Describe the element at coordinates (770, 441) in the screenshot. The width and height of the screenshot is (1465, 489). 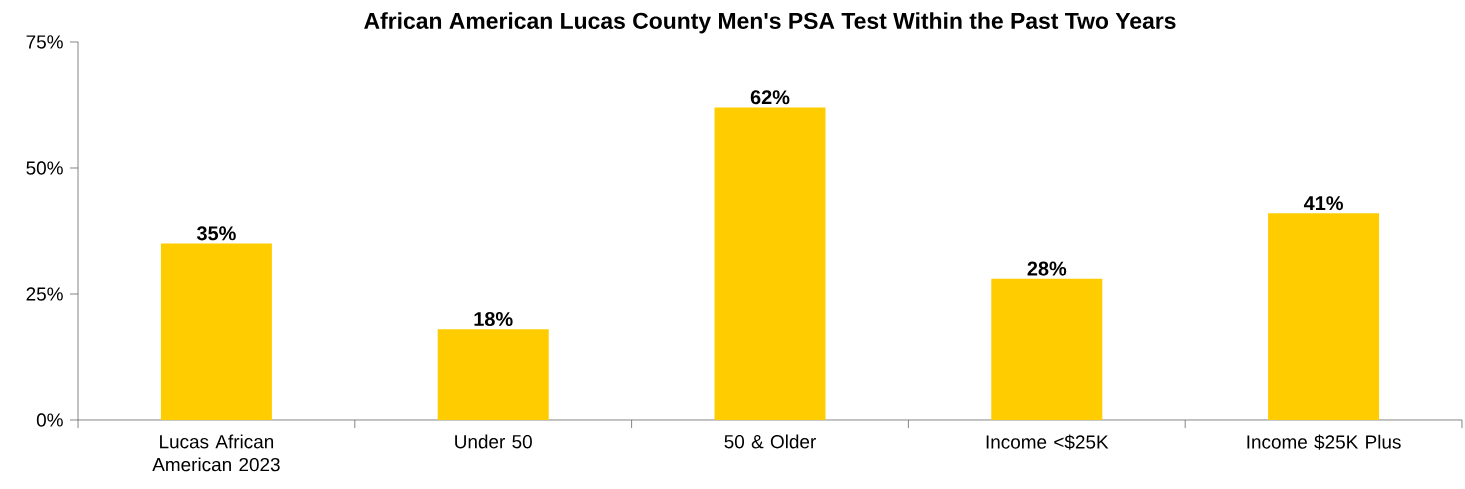
I see `x-tick-label: 50 & Older` at that location.